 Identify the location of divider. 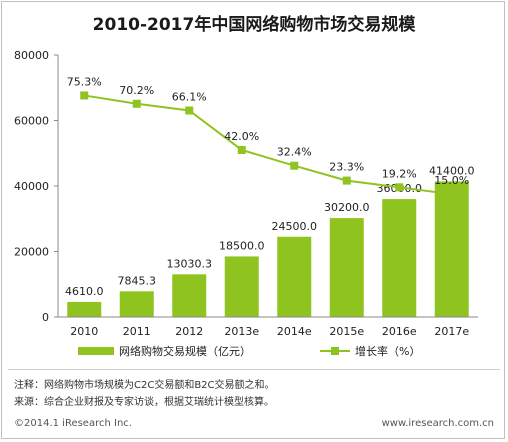
(254, 369).